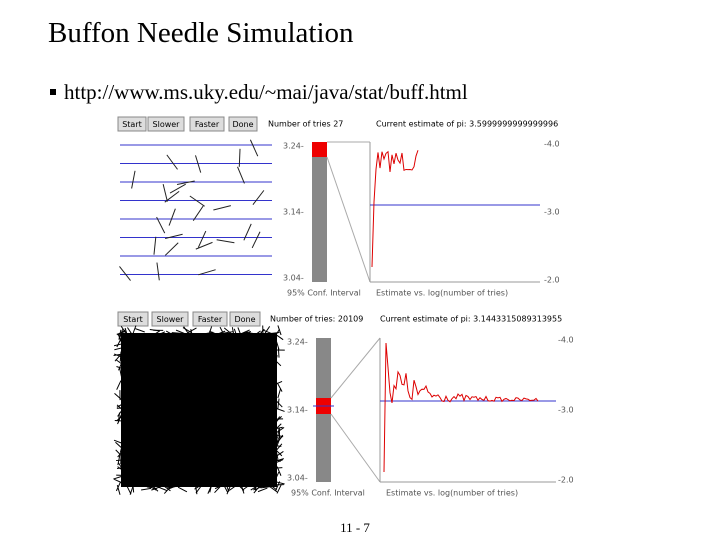 The image size is (720, 540). What do you see at coordinates (199, 410) in the screenshot?
I see `needle-mass` at bounding box center [199, 410].